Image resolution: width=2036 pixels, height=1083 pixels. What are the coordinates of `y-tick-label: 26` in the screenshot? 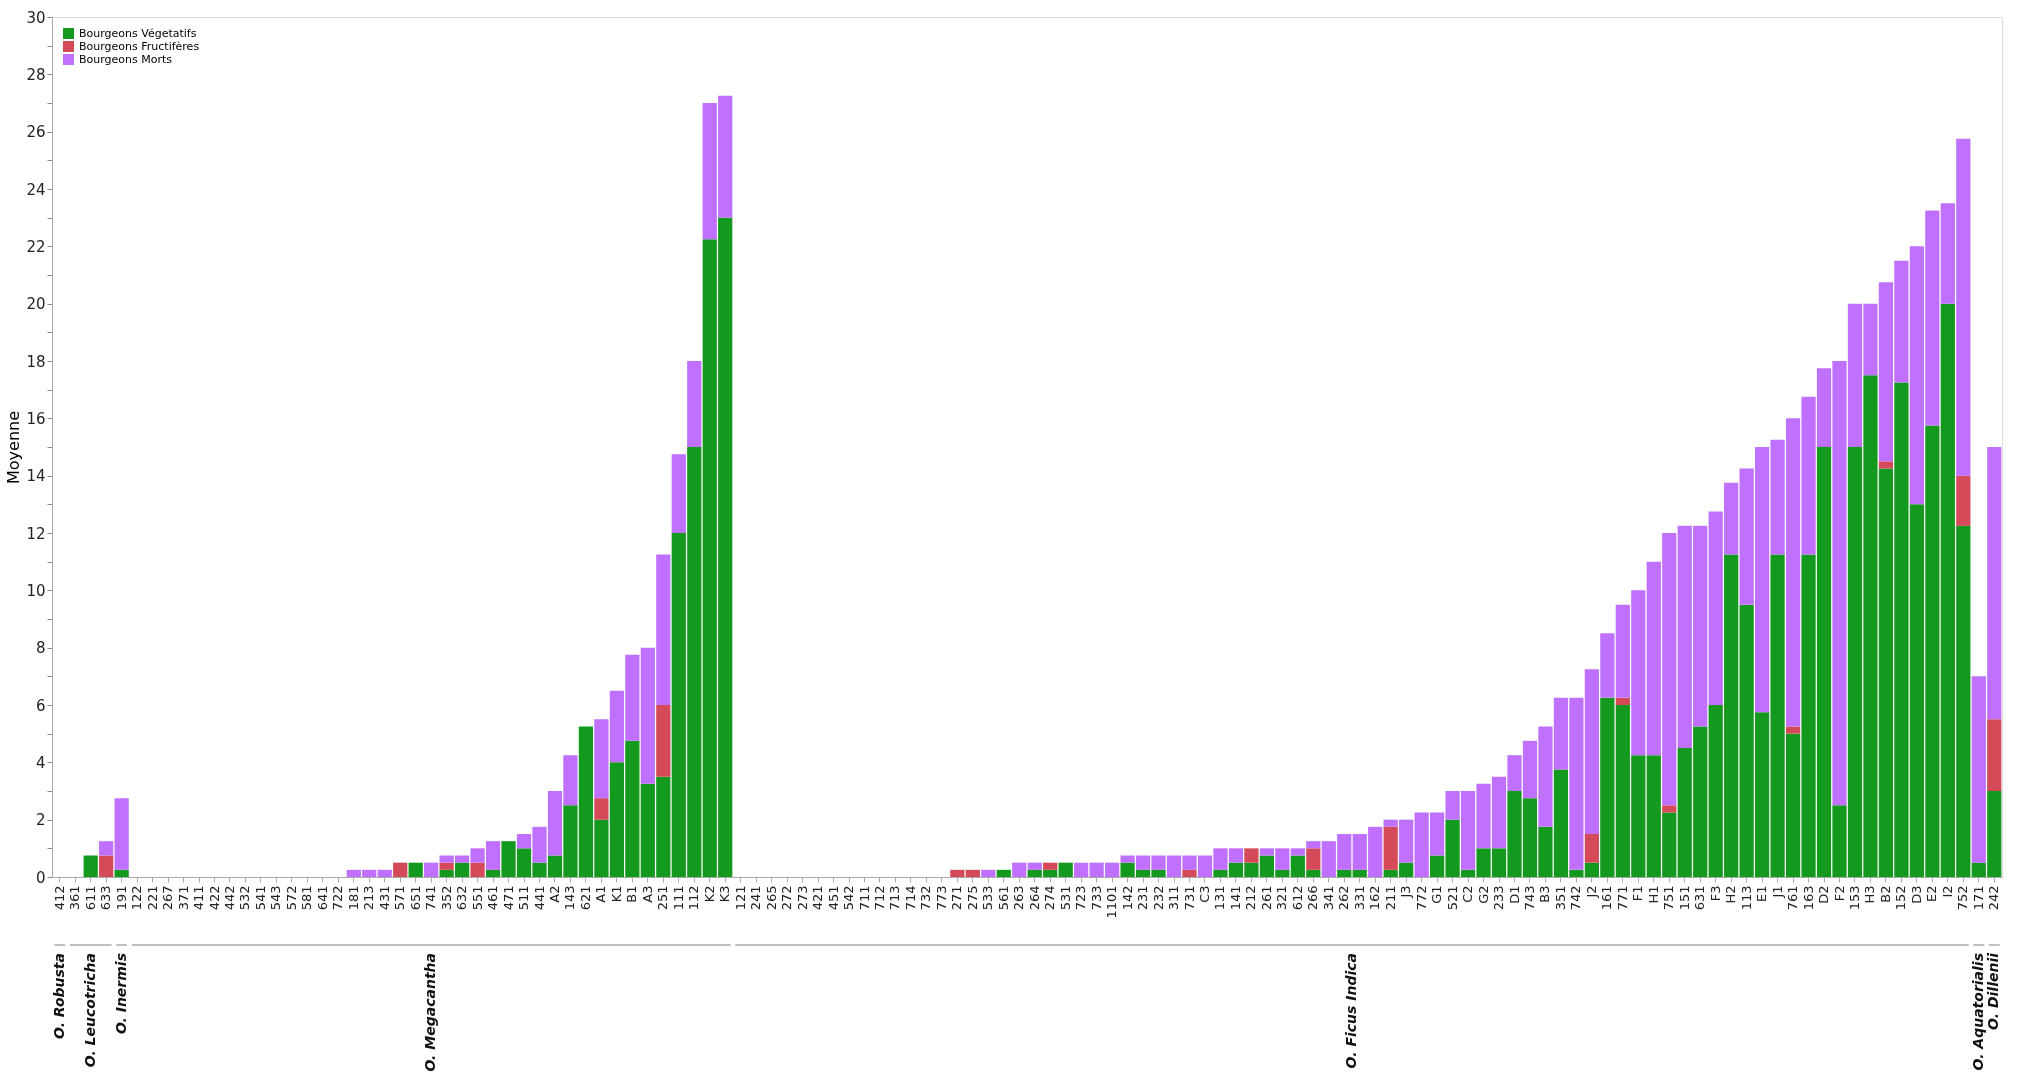 It's located at (36, 132).